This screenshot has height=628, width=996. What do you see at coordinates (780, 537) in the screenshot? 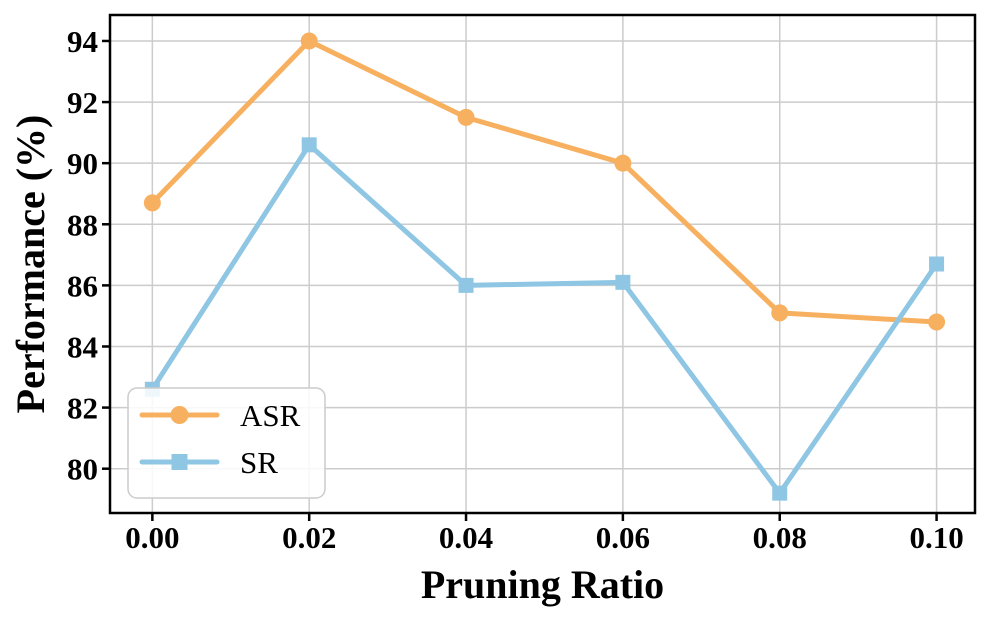
I see `x-tick-label: 0.08` at bounding box center [780, 537].